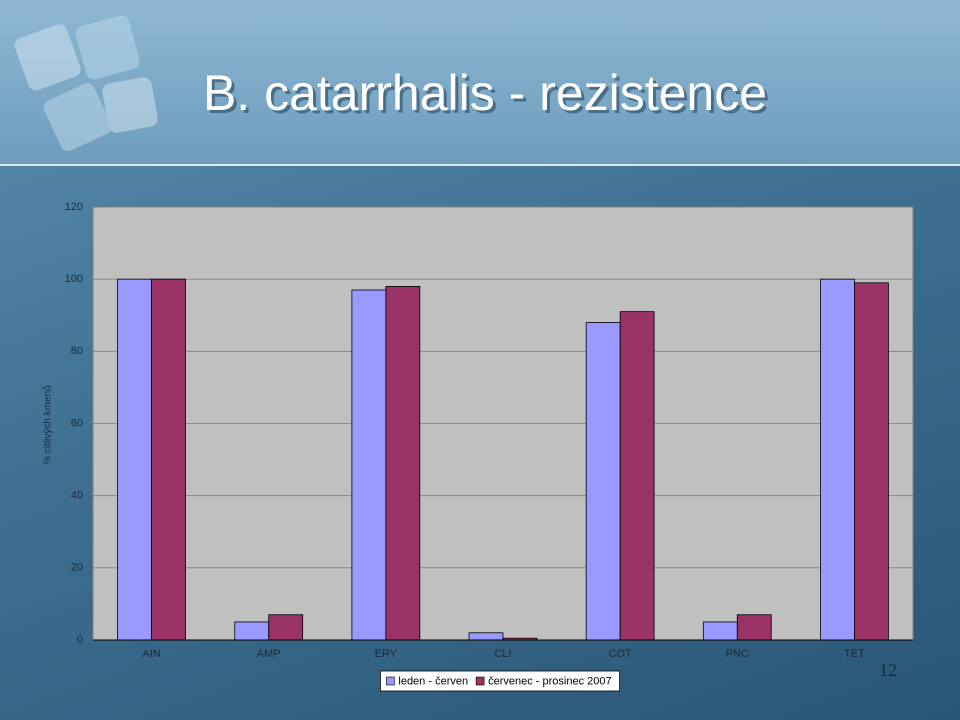 This screenshot has height=720, width=960. I want to click on x-tick-label: CLI, so click(502, 654).